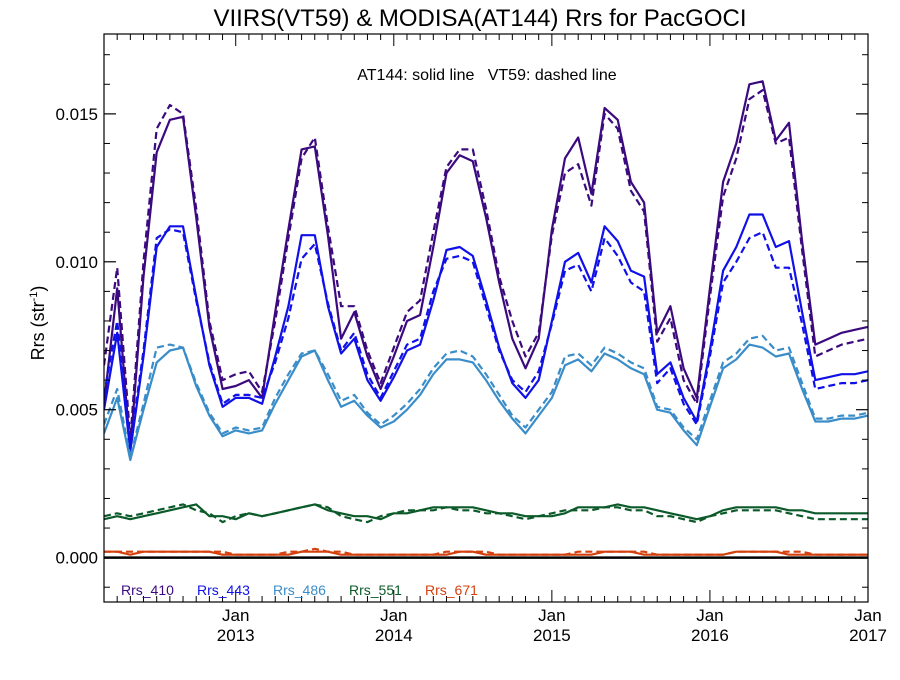 The height and width of the screenshot is (680, 900). I want to click on x-tick-label-year: 2013, so click(236, 635).